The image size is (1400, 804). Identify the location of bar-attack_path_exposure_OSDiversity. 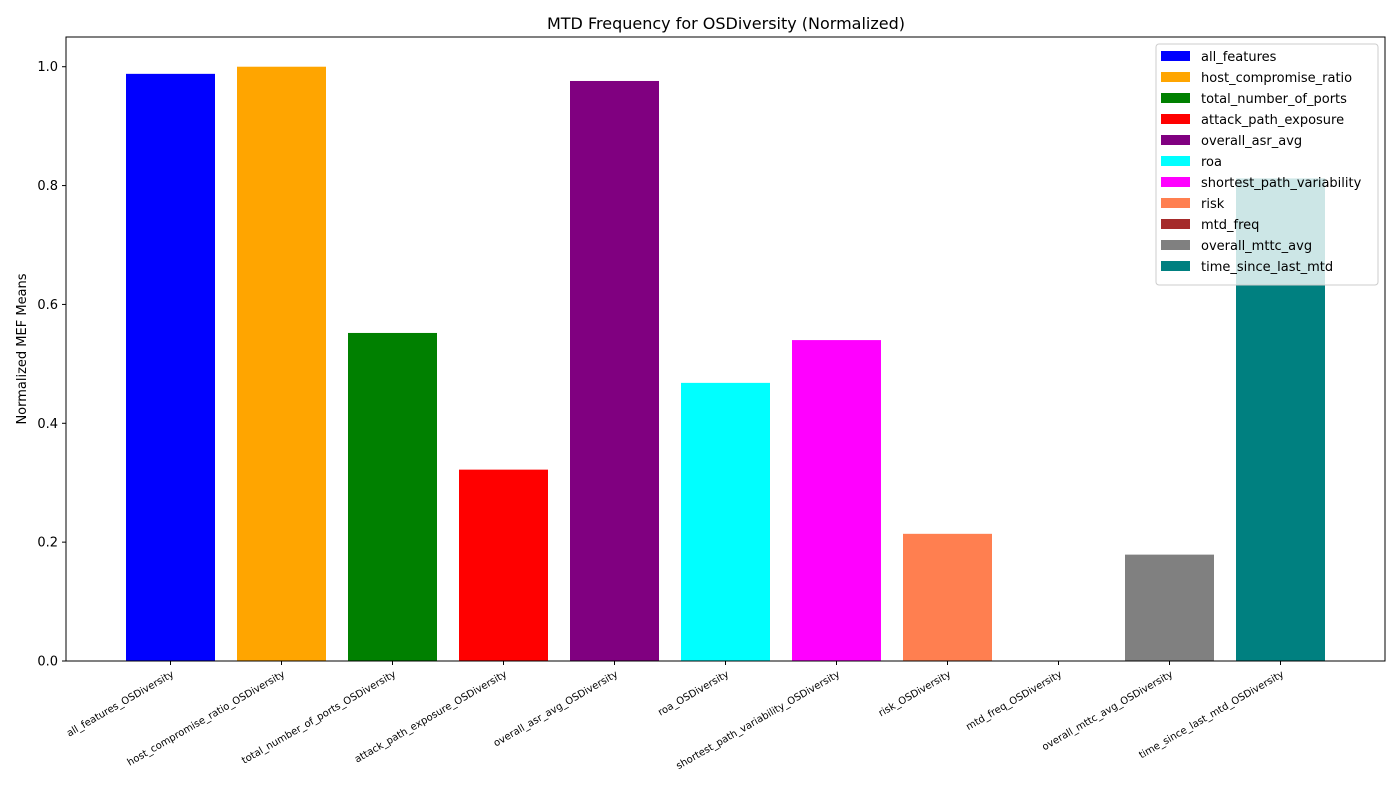
(503, 565).